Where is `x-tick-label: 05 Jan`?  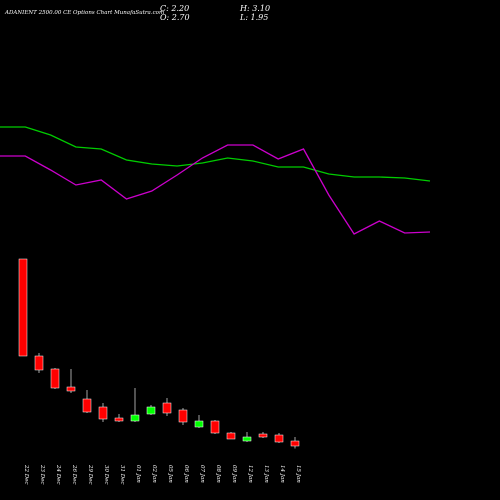 x-tick-label: 05 Jan is located at coordinates (170, 474).